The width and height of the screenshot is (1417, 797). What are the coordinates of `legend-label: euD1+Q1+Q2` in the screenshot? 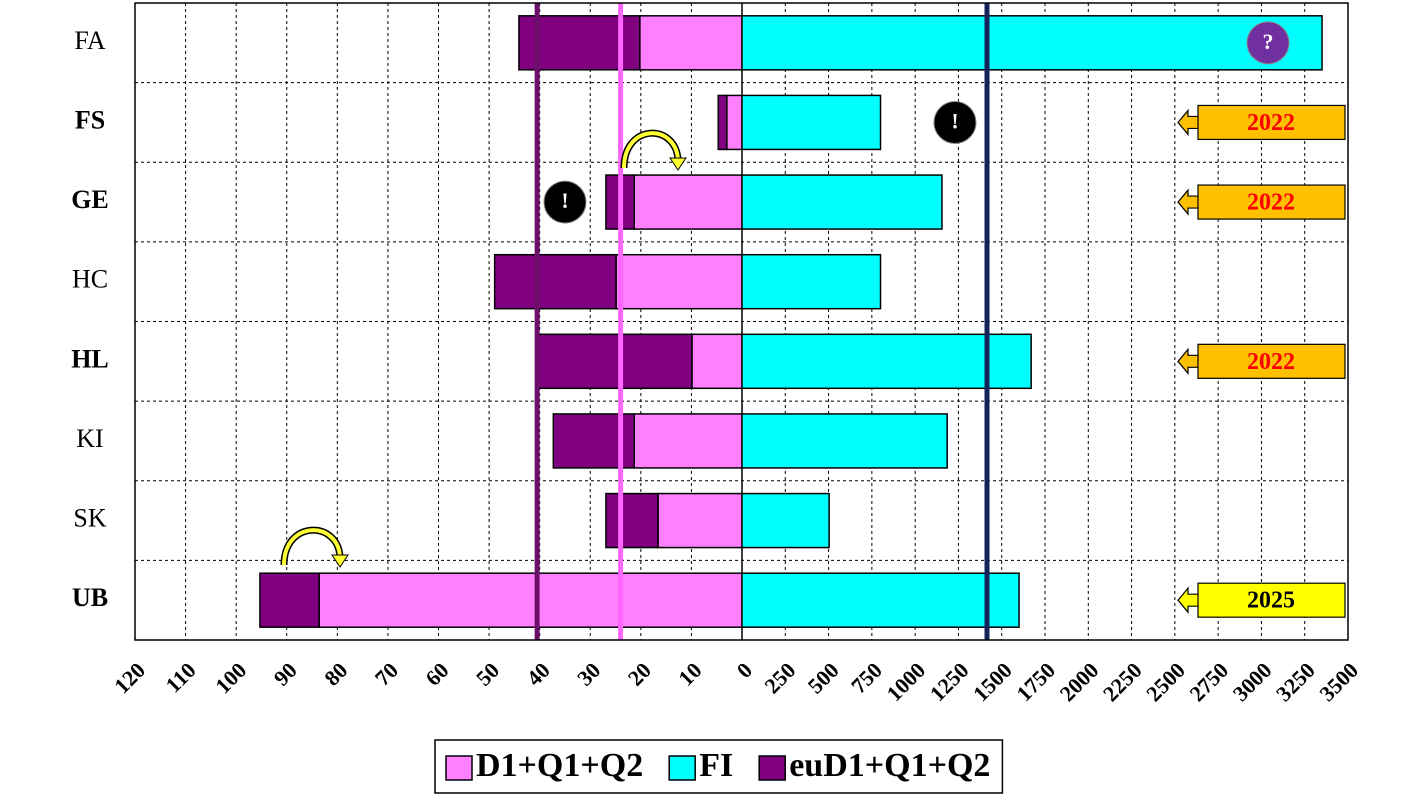 It's located at (889, 765).